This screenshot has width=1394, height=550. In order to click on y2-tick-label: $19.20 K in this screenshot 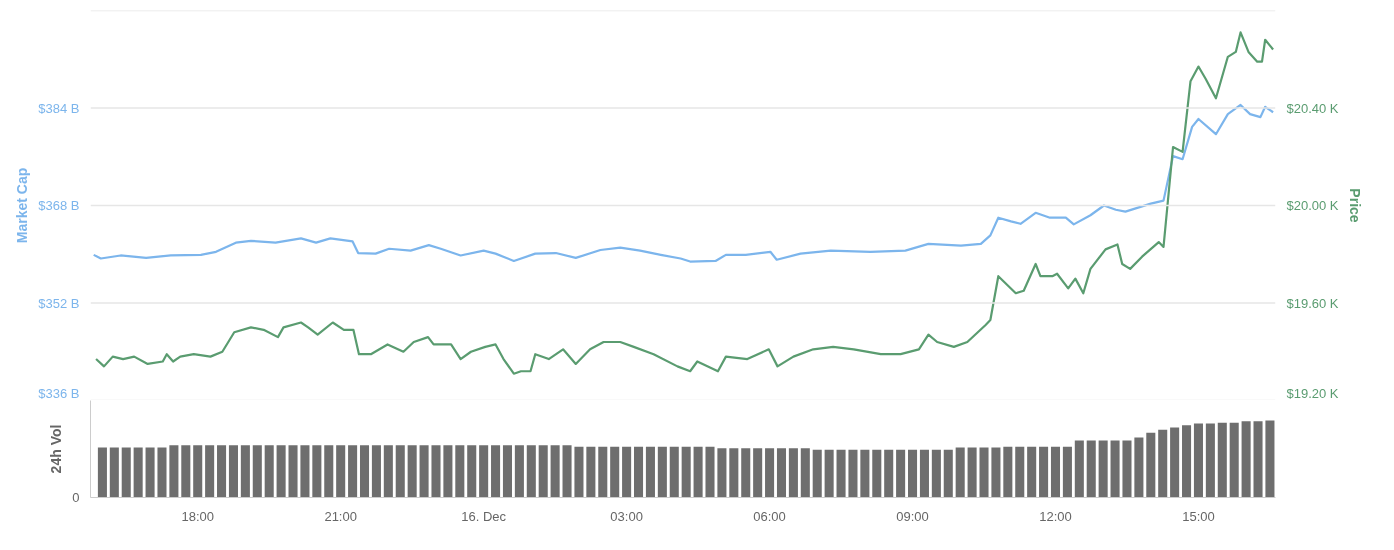, I will do `click(1312, 393)`.